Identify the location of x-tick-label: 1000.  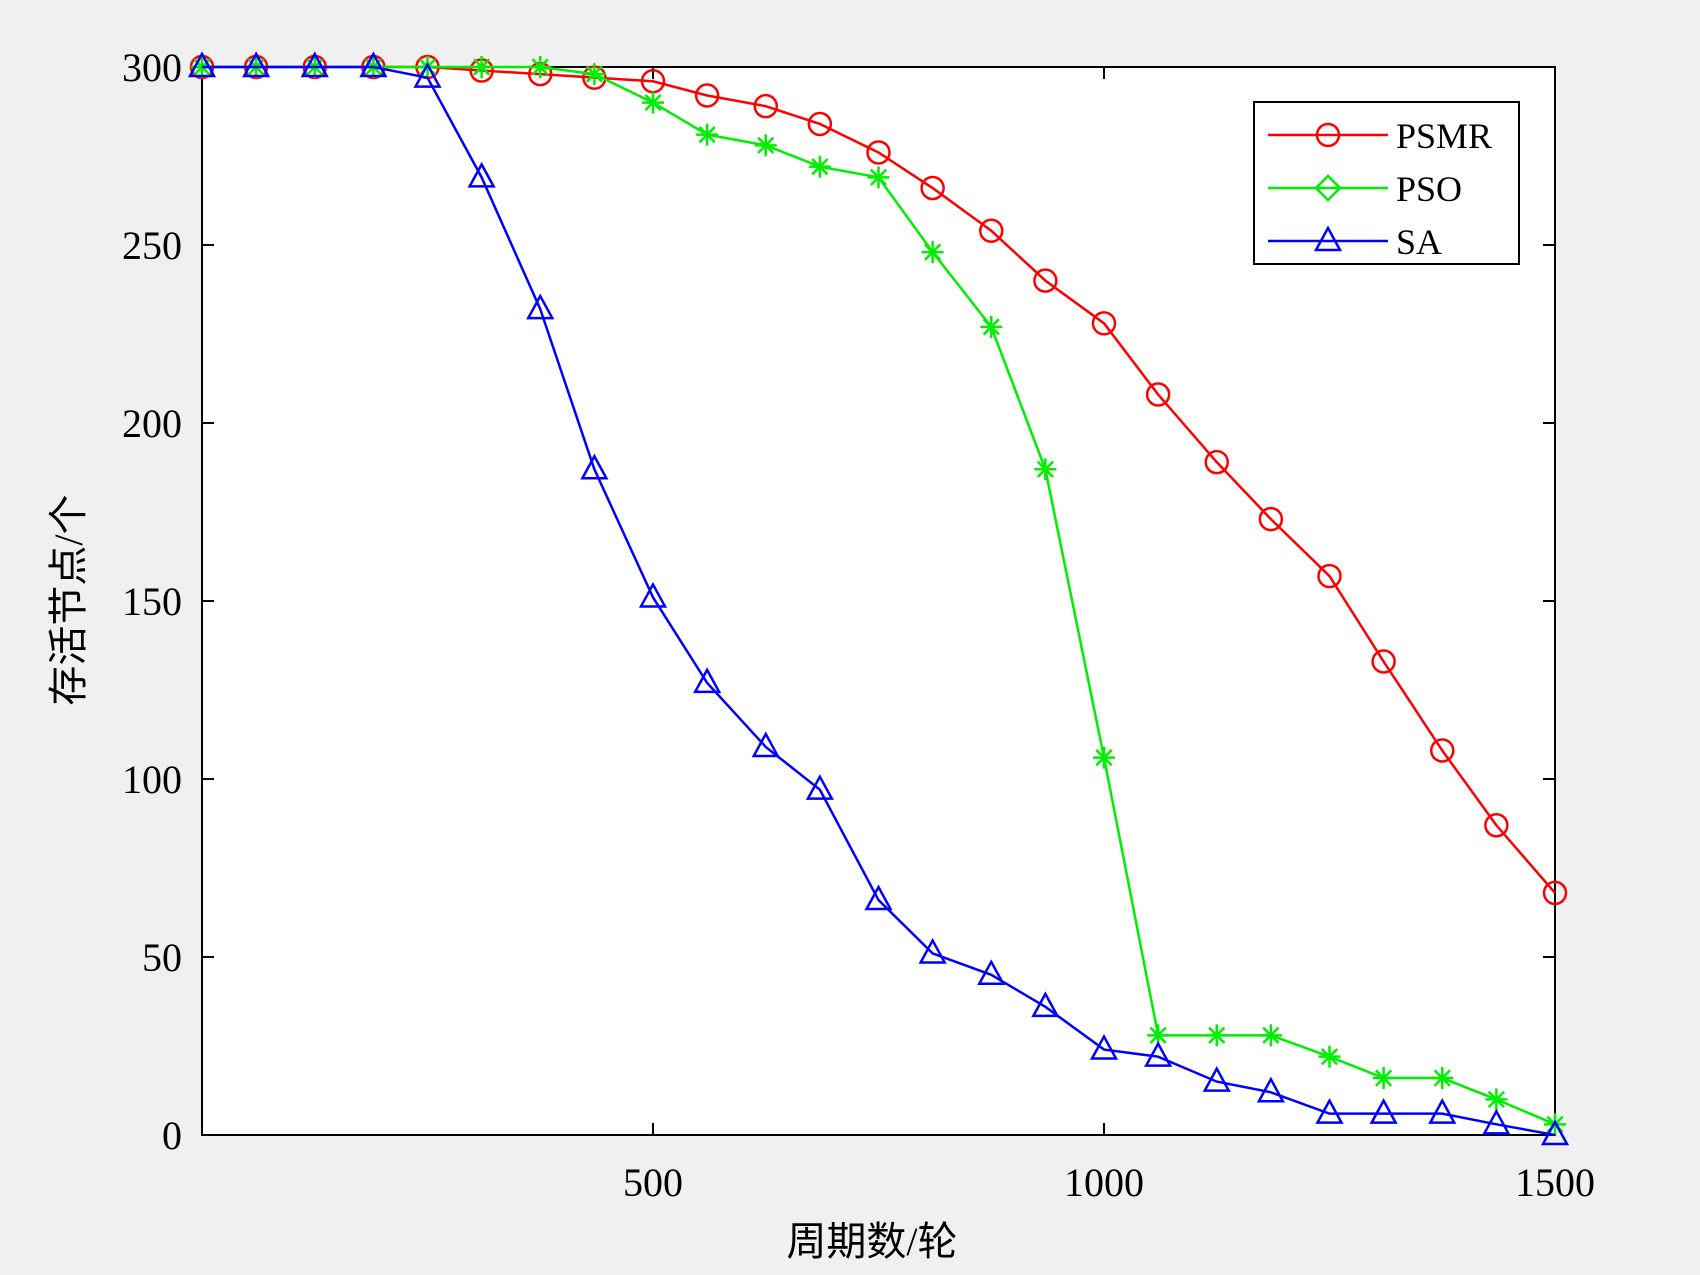
(1104, 1182).